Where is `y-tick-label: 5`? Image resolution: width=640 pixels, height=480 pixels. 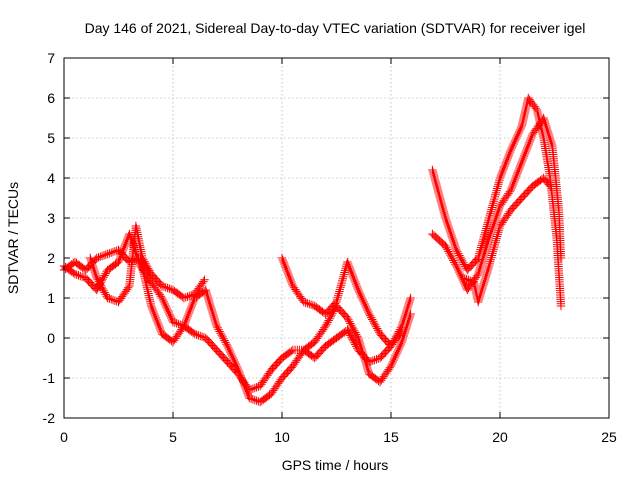
y-tick-label: 5 is located at coordinates (51, 138).